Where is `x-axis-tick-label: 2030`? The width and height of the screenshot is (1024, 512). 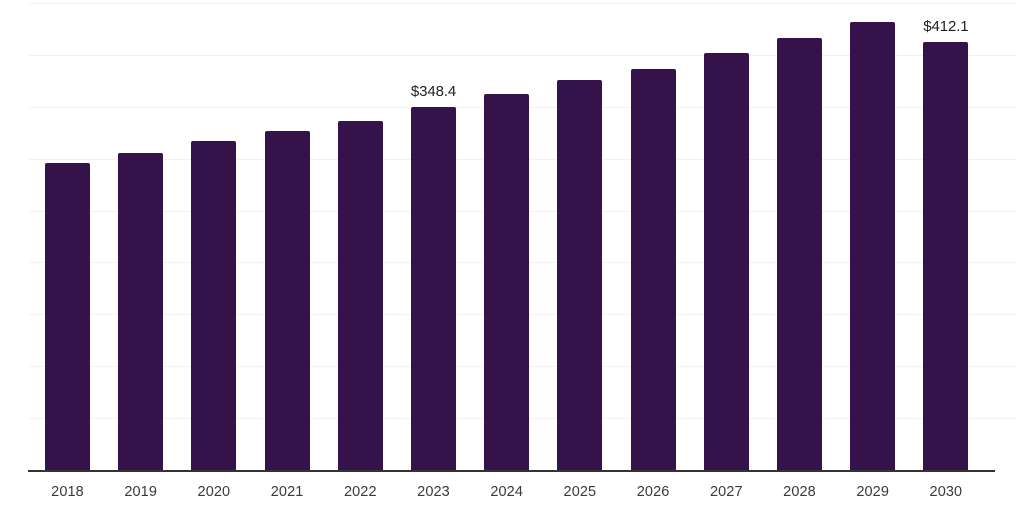 x-axis-tick-label: 2030 is located at coordinates (946, 492).